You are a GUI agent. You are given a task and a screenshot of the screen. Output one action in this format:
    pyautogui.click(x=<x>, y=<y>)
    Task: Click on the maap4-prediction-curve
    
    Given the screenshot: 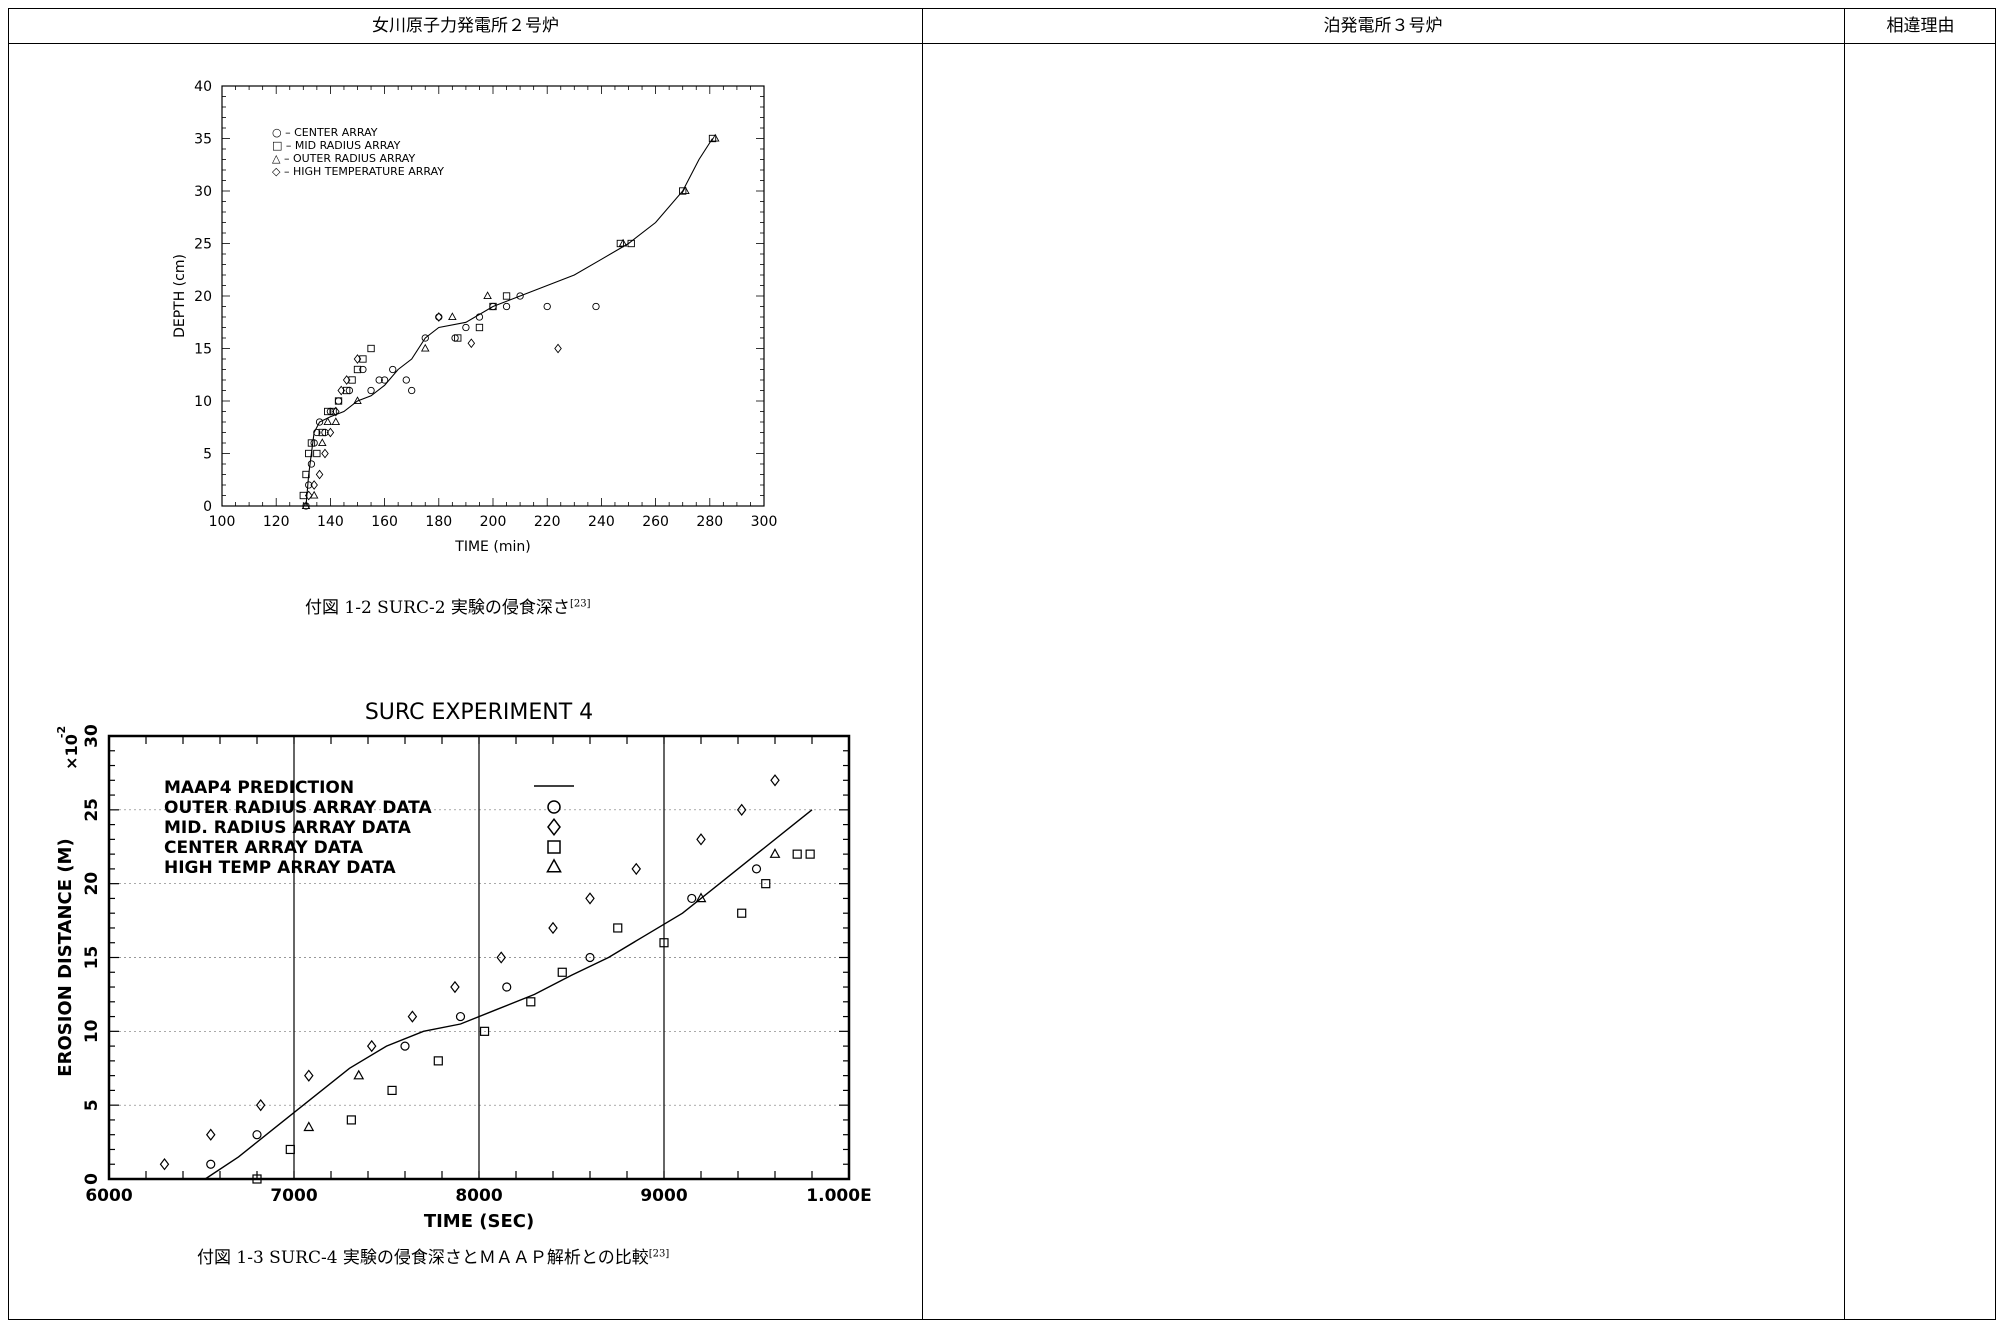 What is the action you would take?
    pyautogui.click(x=508, y=994)
    